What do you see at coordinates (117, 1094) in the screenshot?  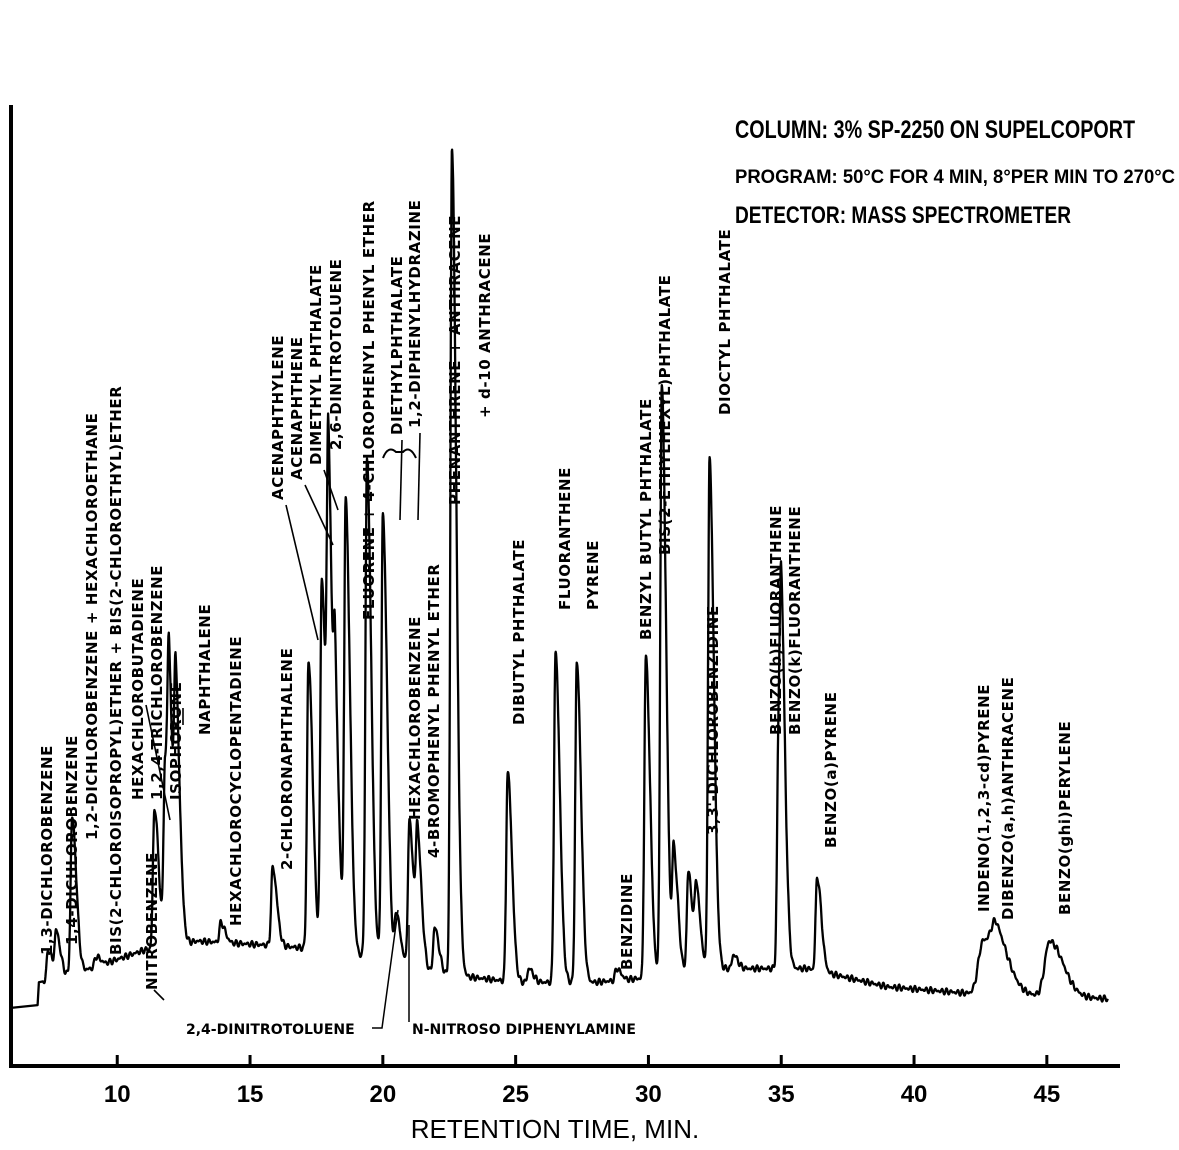 I see `x-tick-label-10: 10` at bounding box center [117, 1094].